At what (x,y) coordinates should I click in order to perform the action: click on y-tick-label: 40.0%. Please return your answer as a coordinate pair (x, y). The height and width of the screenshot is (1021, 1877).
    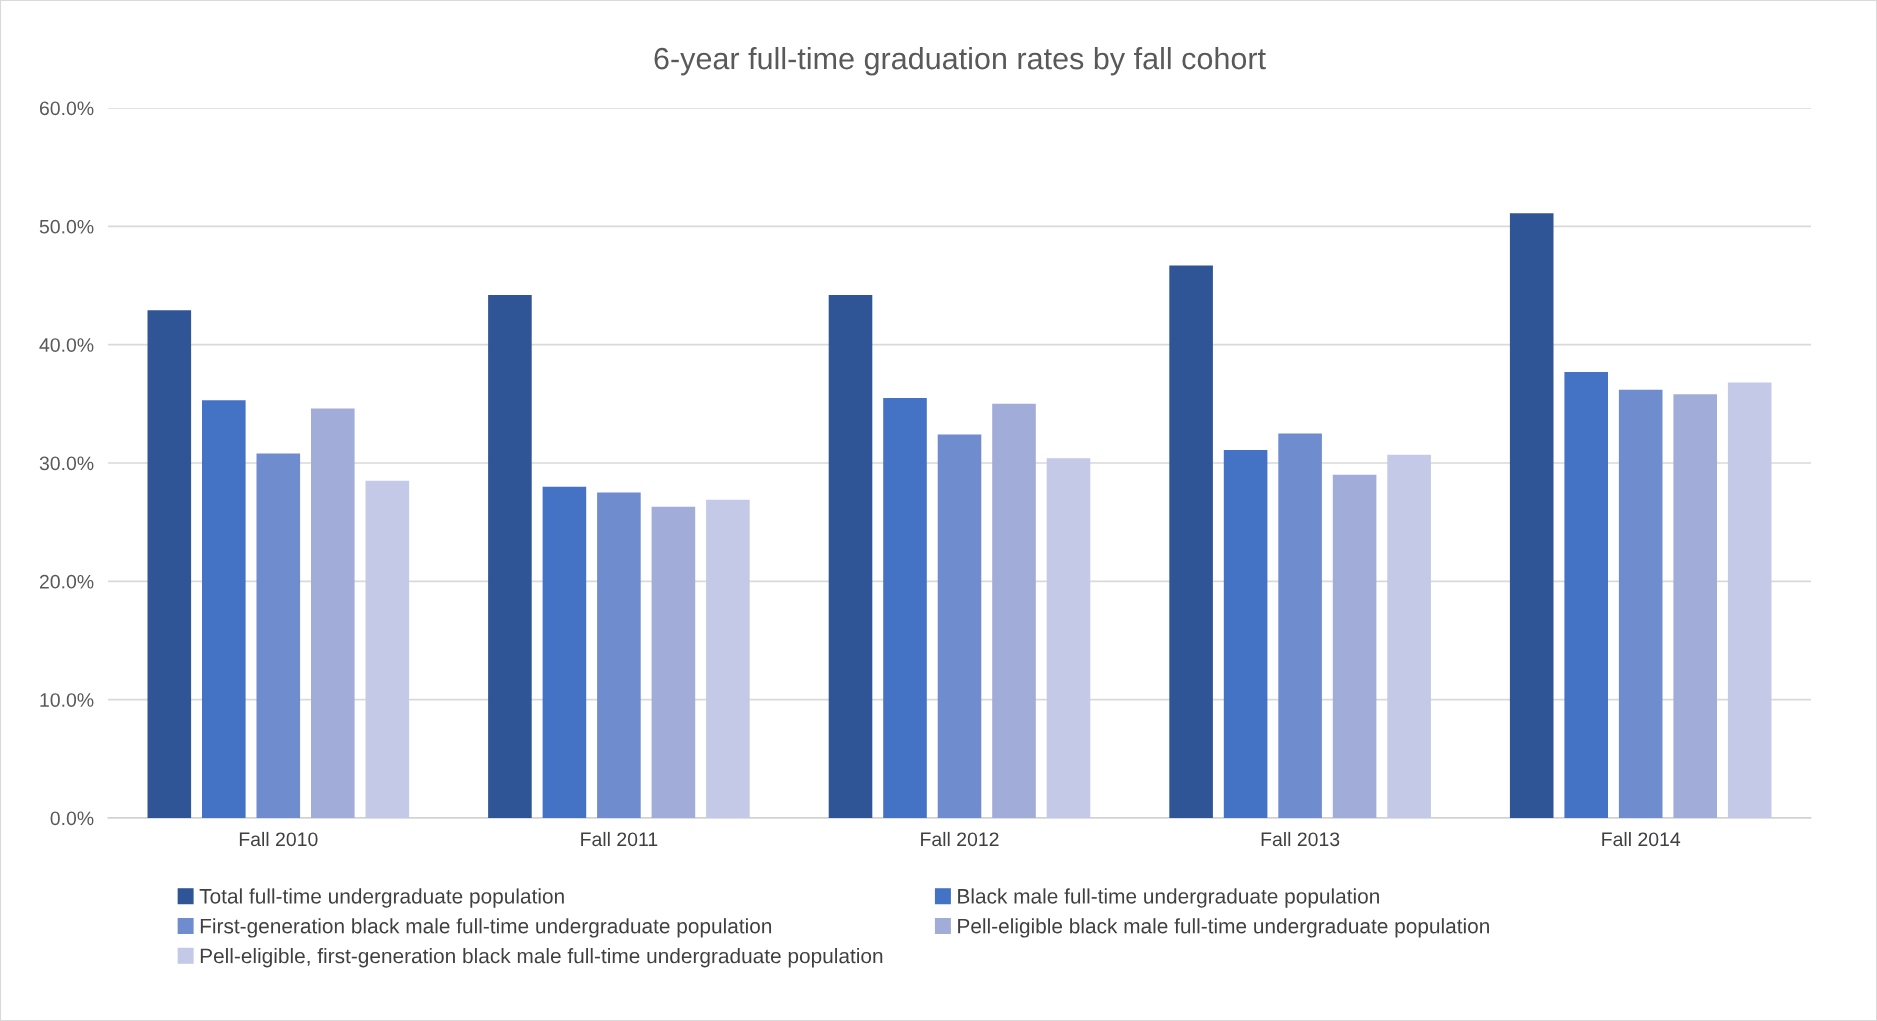
    Looking at the image, I should click on (66, 345).